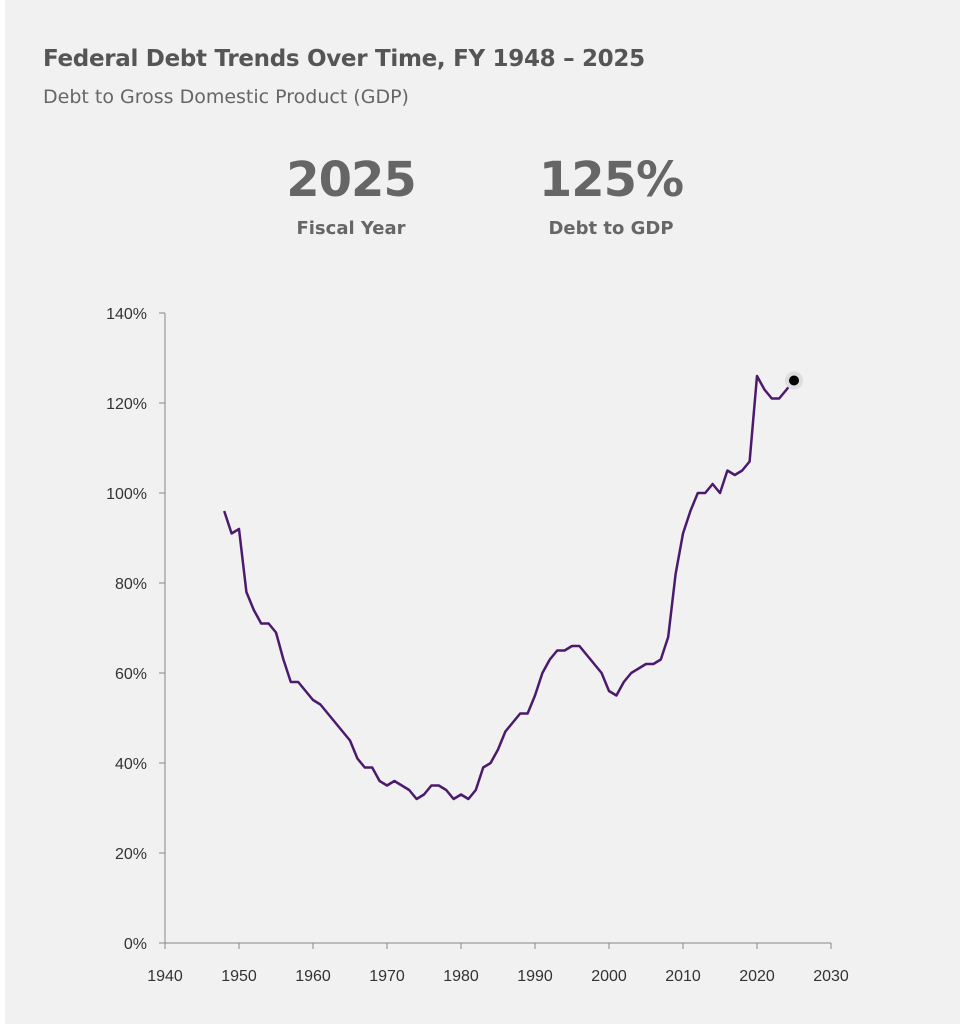  What do you see at coordinates (131, 764) in the screenshot?
I see `y-tick-label: 40%` at bounding box center [131, 764].